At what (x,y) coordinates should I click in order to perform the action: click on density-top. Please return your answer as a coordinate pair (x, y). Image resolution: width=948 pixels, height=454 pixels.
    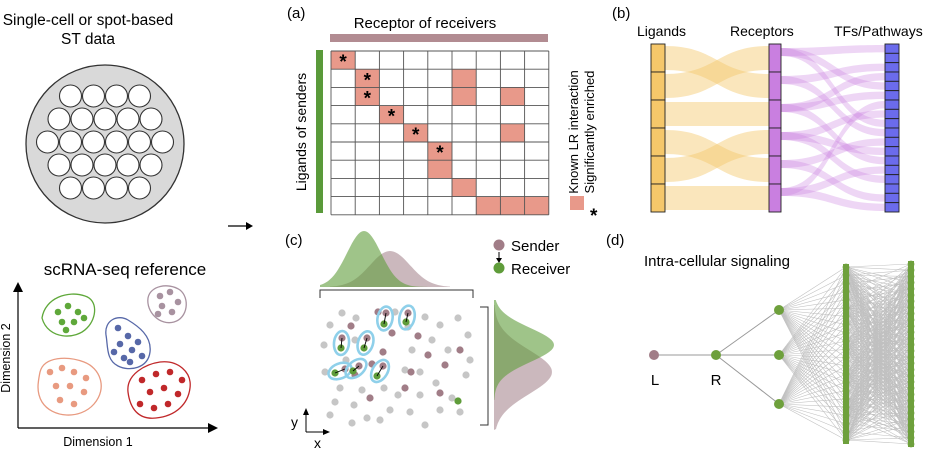
    Looking at the image, I should click on (385, 259).